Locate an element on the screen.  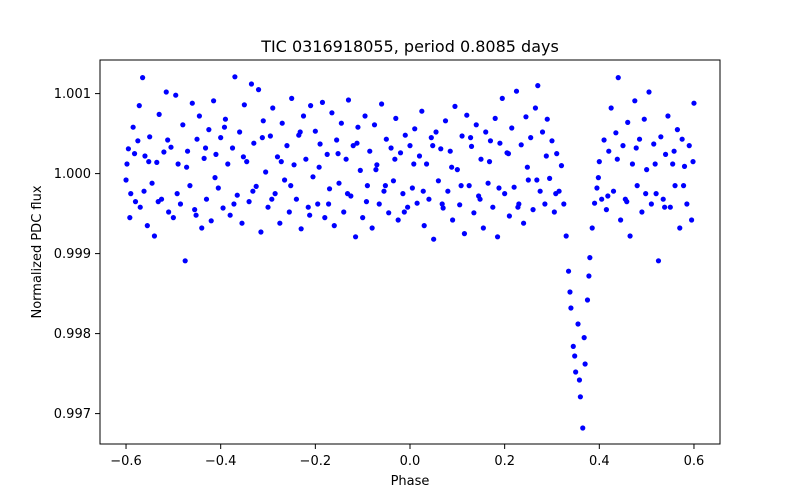
x-axis-label: Phase is located at coordinates (410, 481).